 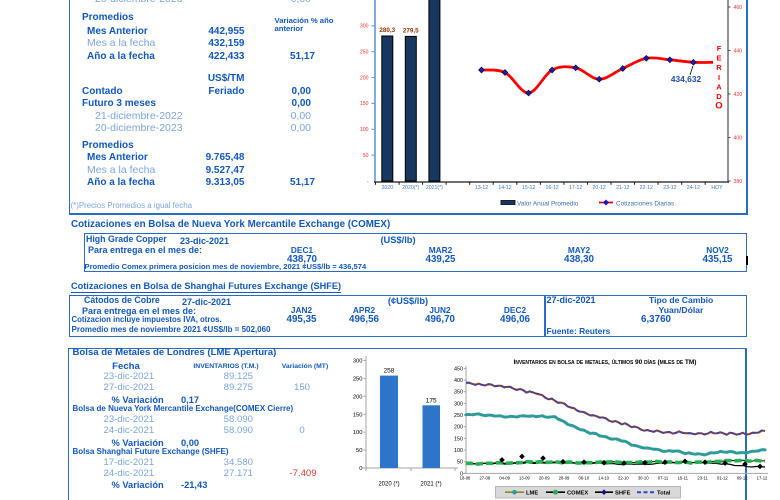 I want to click on svg-text: 22-10, so click(x=623, y=478).